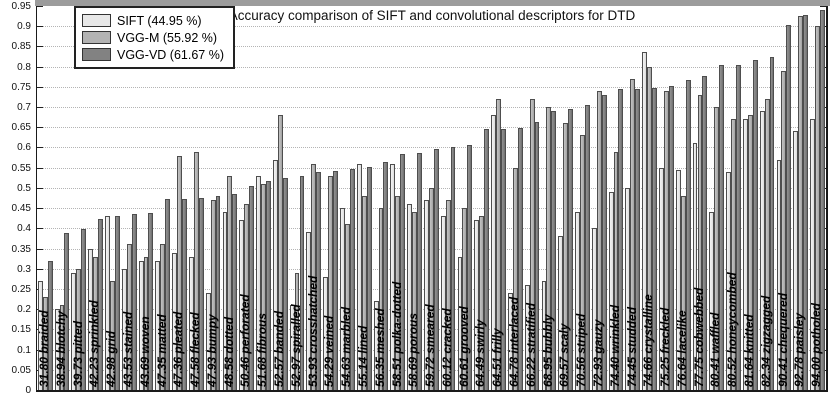 This screenshot has height=415, width=830. Describe the element at coordinates (465, 299) in the screenshot. I see `bar-vgg-m-grooved` at that location.